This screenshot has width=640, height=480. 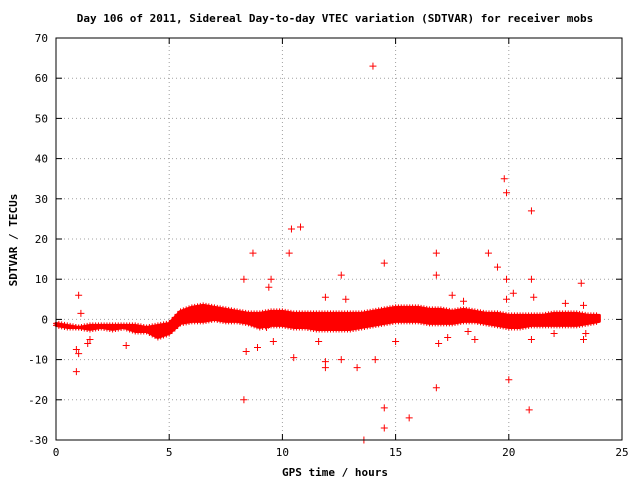 What do you see at coordinates (38, 440) in the screenshot?
I see `y-tick-label: -30` at bounding box center [38, 440].